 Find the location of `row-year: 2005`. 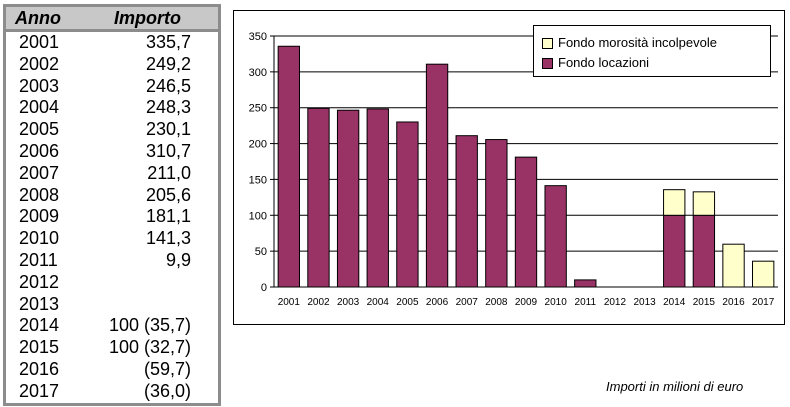

row-year: 2005 is located at coordinates (39, 129).